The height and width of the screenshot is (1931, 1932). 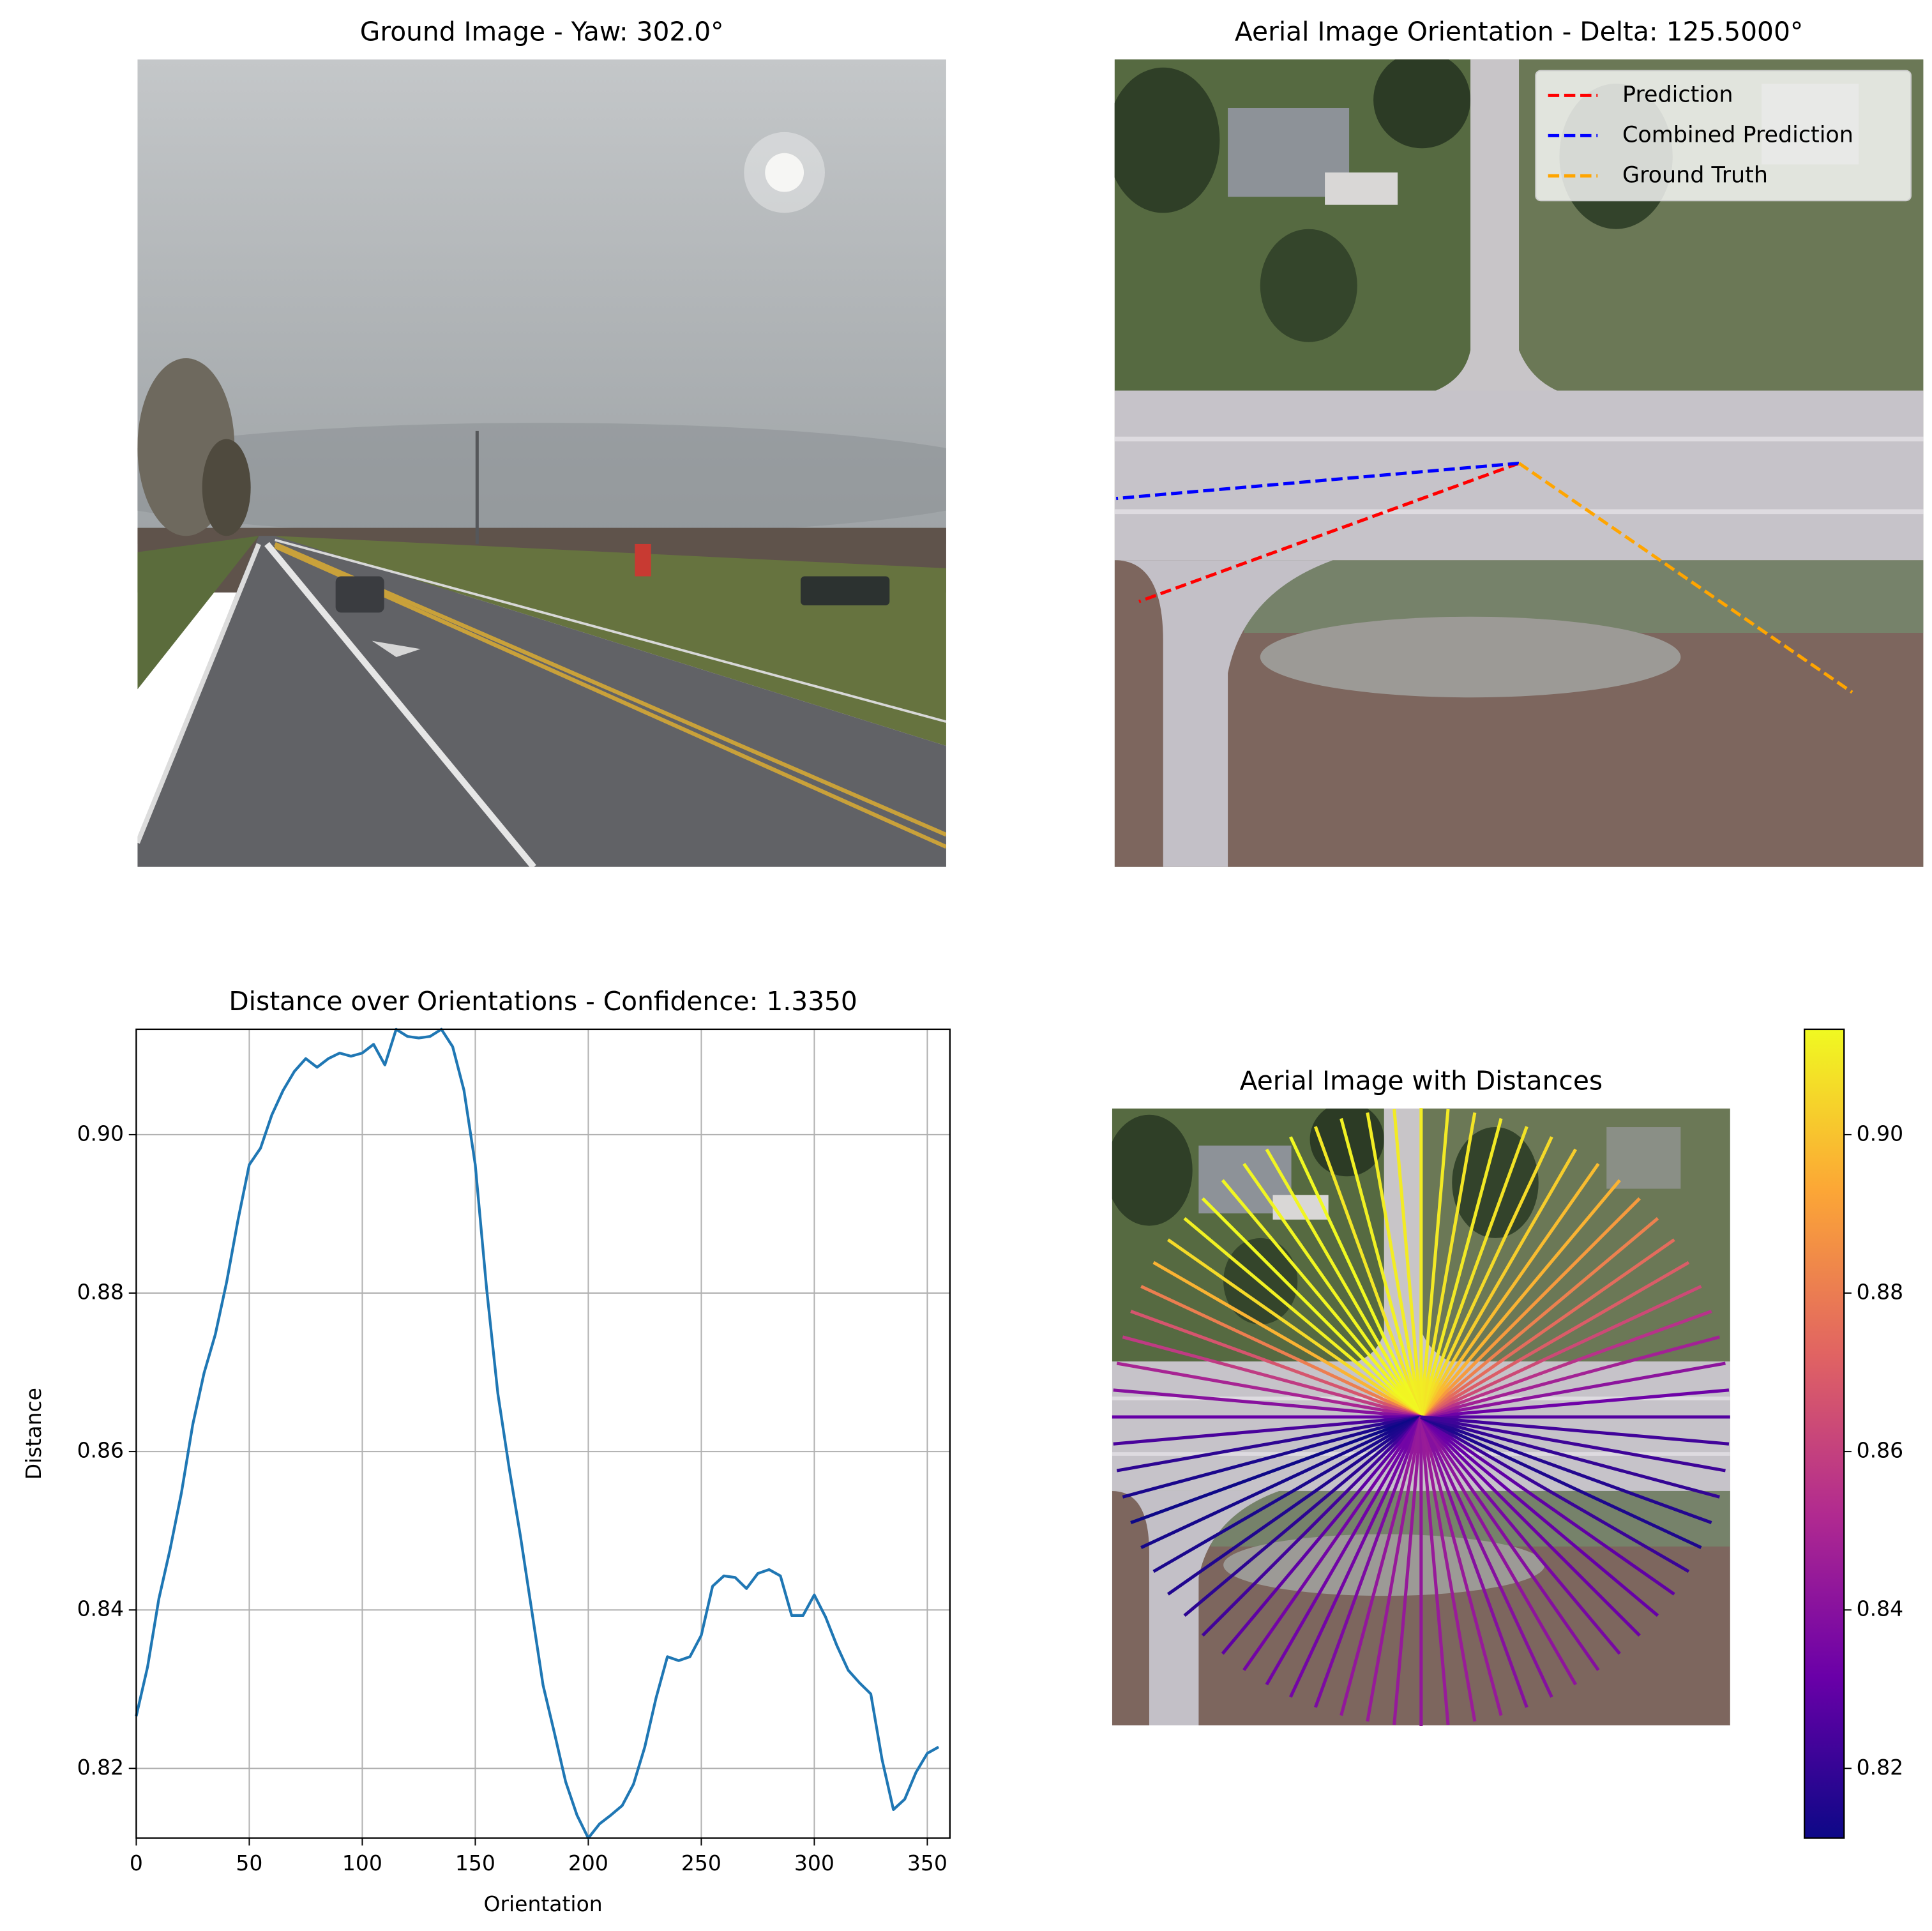 I want to click on colorbar-tick-label: 0.88, so click(x=1880, y=1292).